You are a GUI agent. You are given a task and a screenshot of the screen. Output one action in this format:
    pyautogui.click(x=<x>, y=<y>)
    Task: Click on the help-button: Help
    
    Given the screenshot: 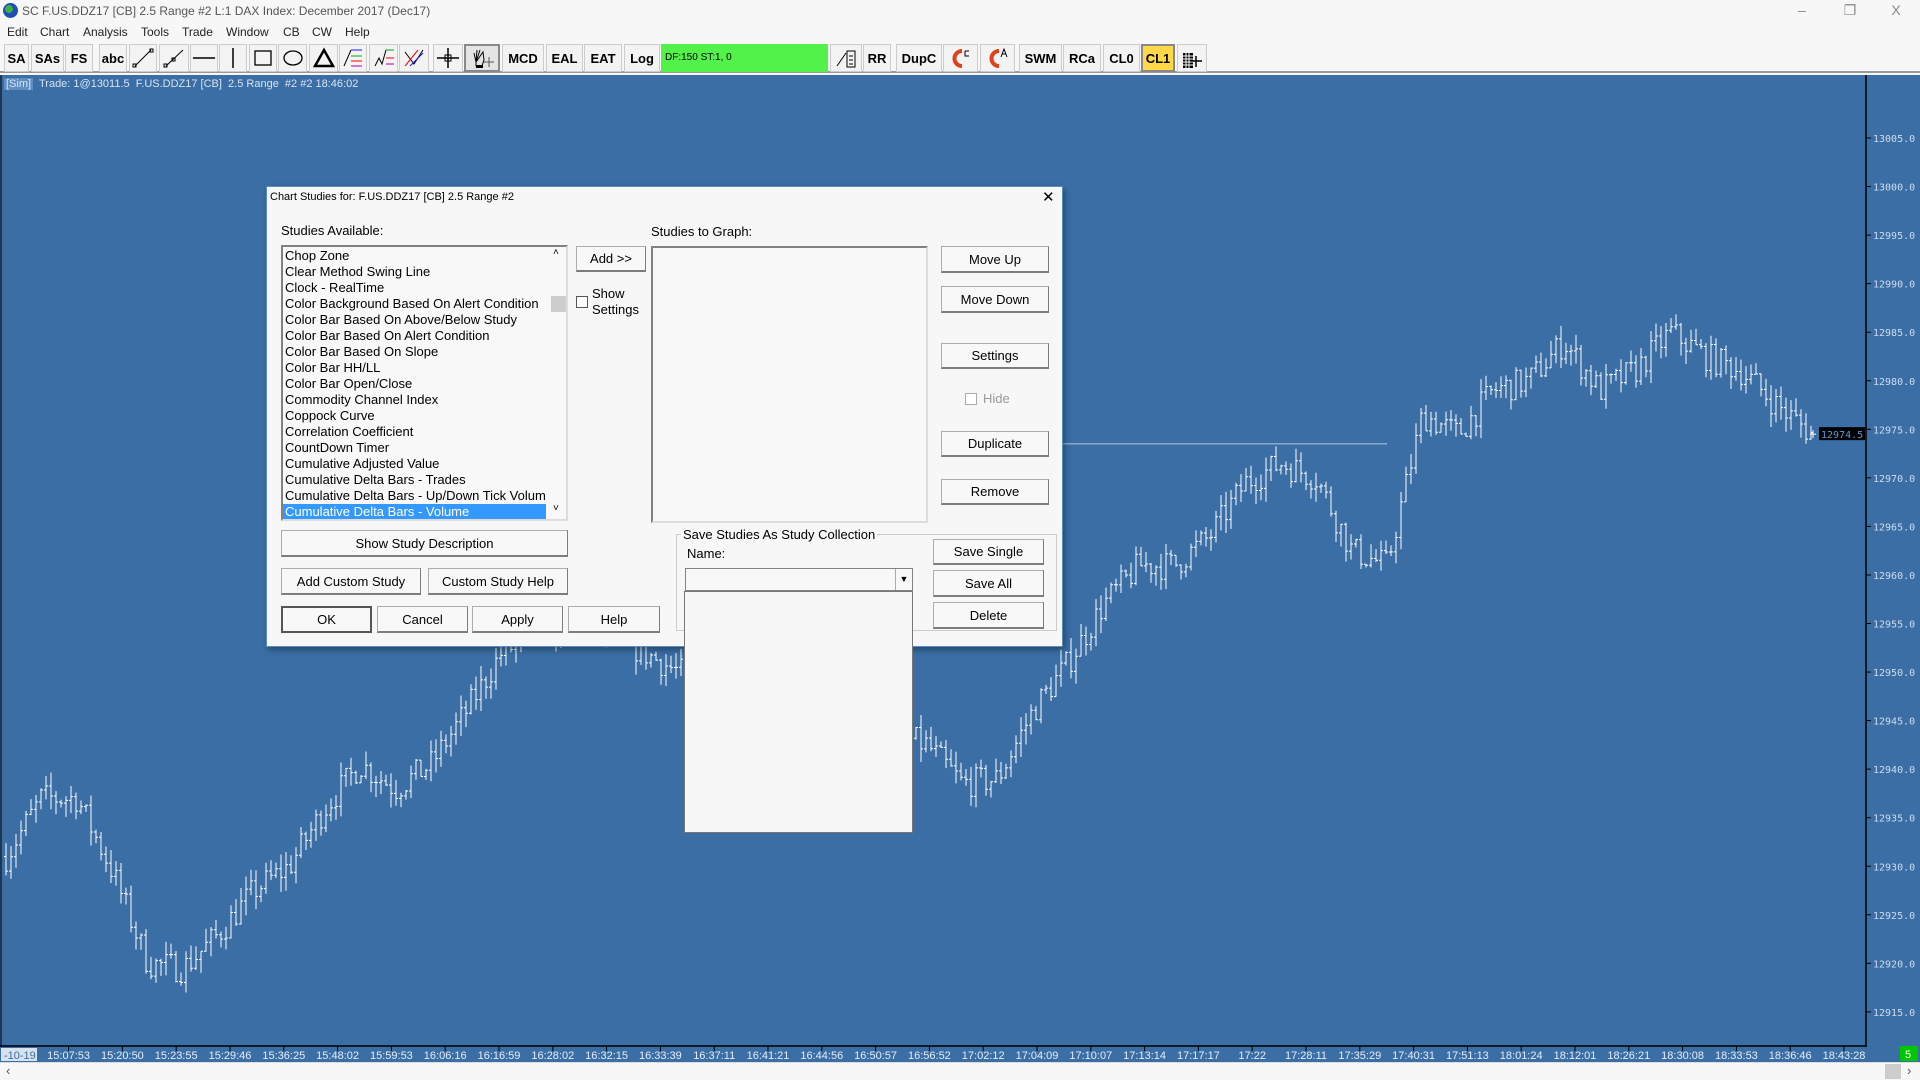 What is the action you would take?
    pyautogui.click(x=614, y=619)
    